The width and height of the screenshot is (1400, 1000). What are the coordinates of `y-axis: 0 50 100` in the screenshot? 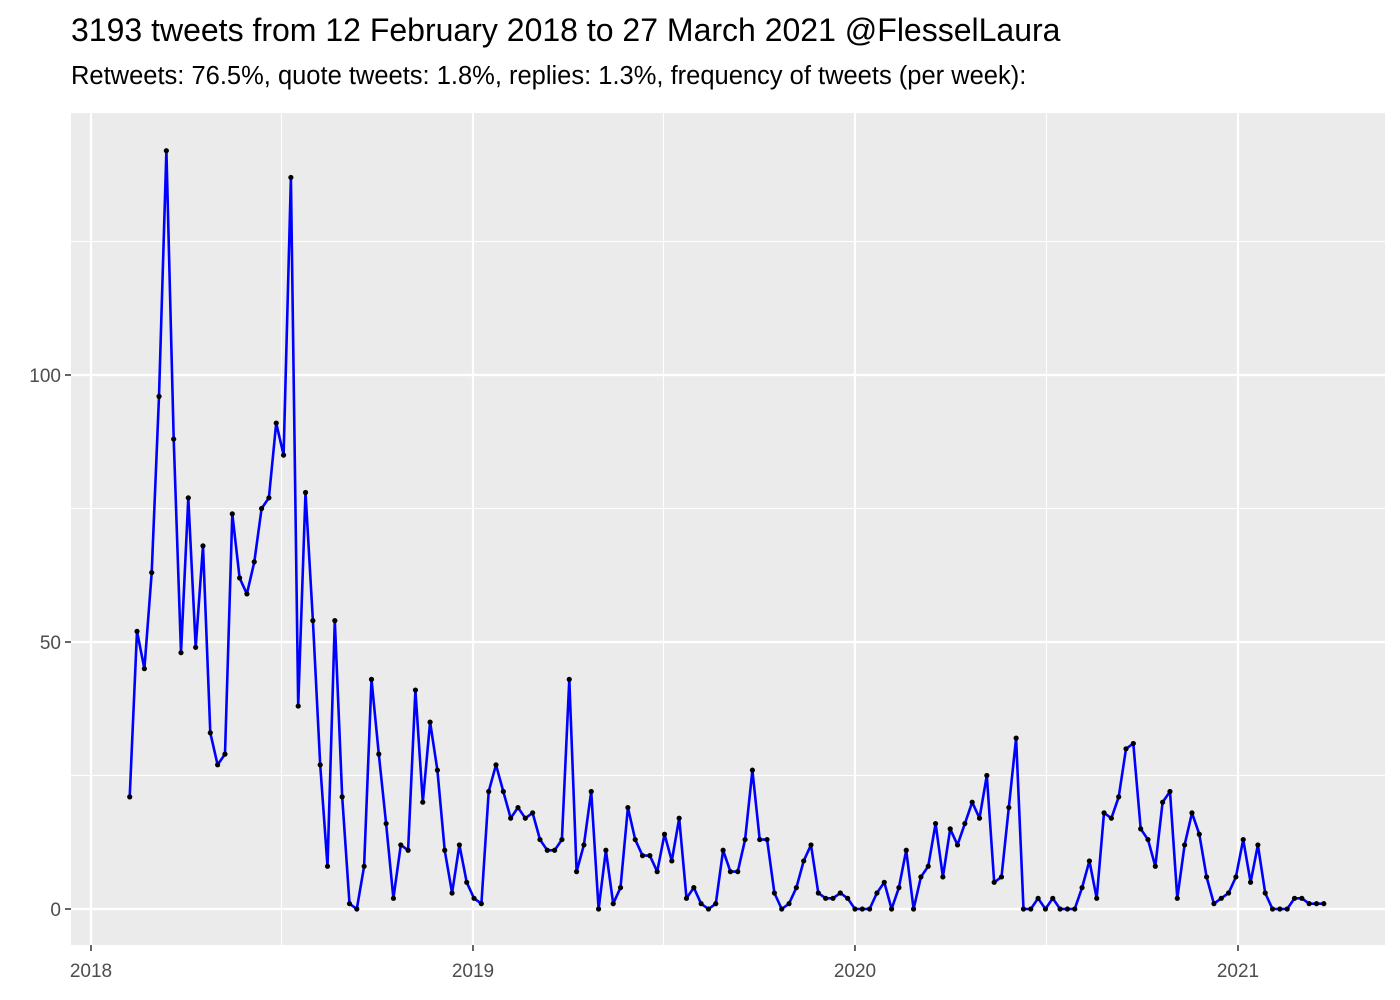 It's located at (50, 643).